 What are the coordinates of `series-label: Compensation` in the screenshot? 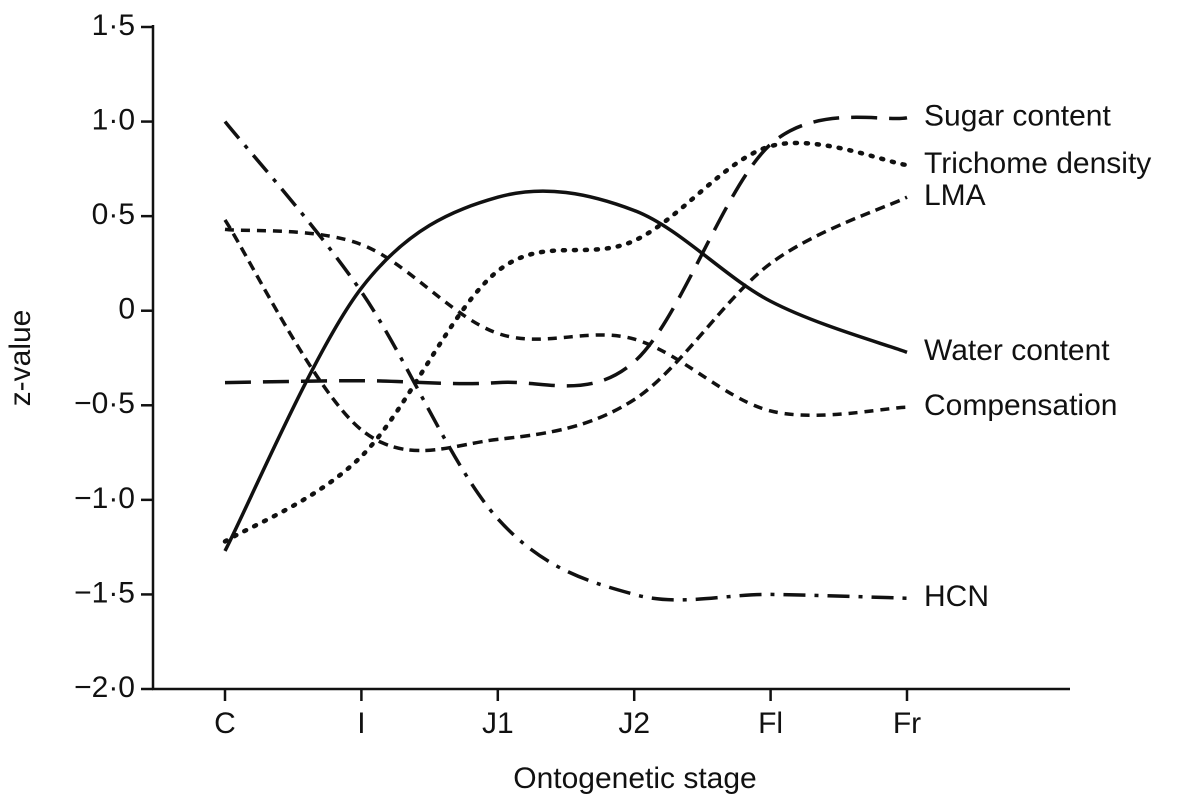 It's located at (1020, 405).